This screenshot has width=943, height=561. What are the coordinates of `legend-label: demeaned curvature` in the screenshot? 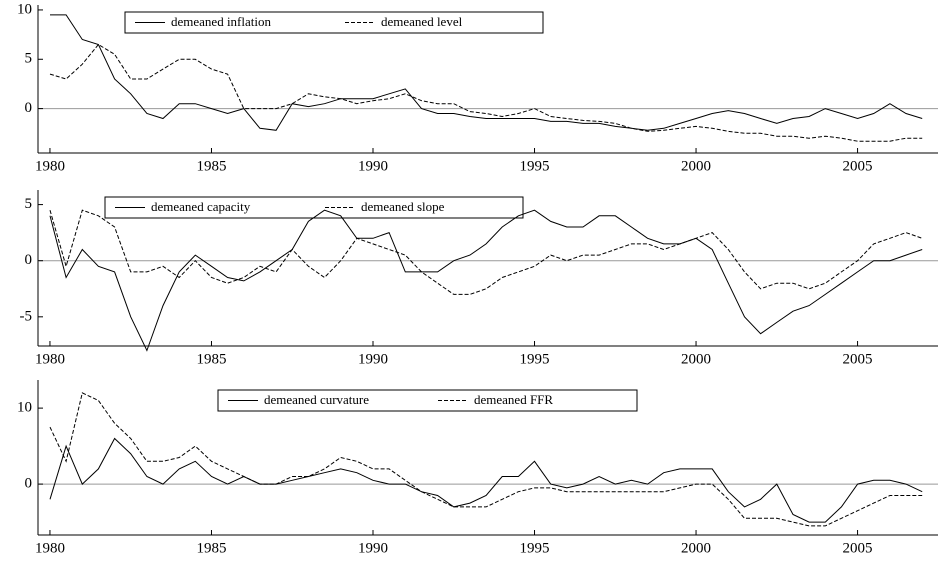 It's located at (316, 399).